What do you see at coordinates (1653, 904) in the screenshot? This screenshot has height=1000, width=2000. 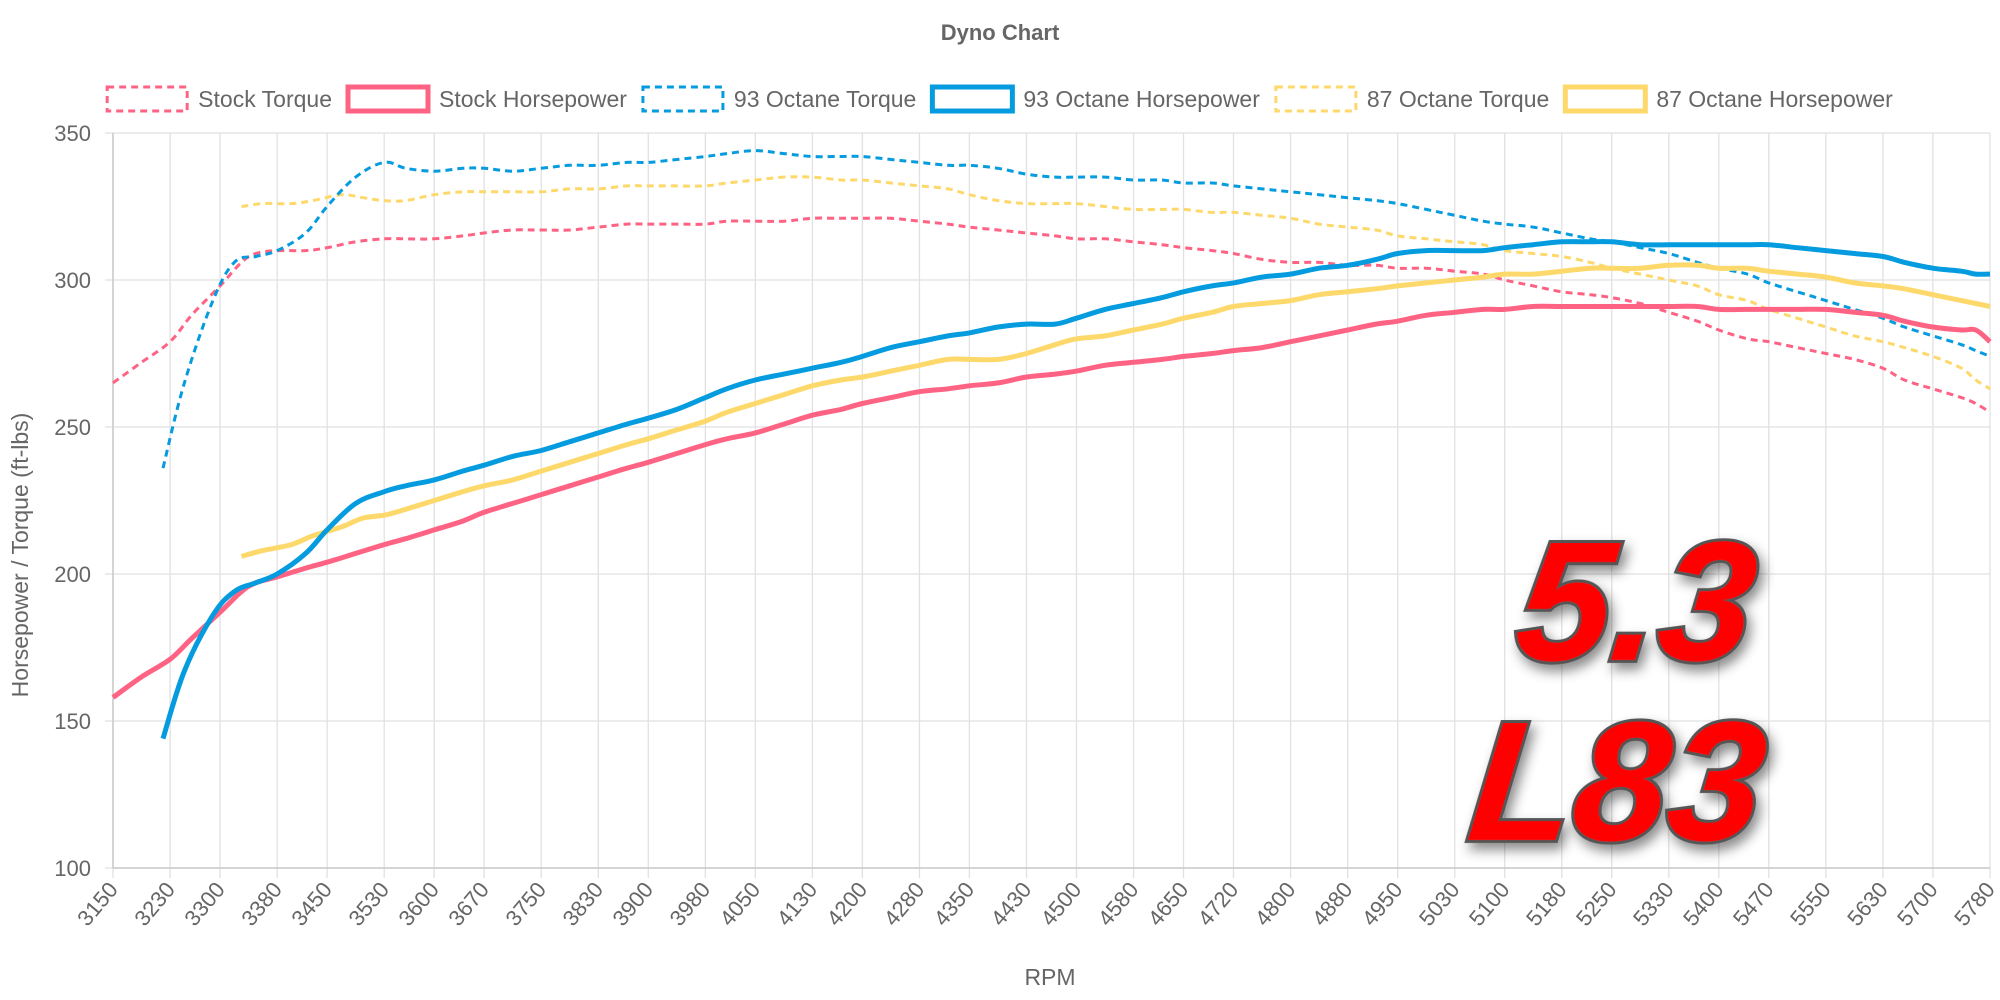 I see `x-tick-label: 5330` at bounding box center [1653, 904].